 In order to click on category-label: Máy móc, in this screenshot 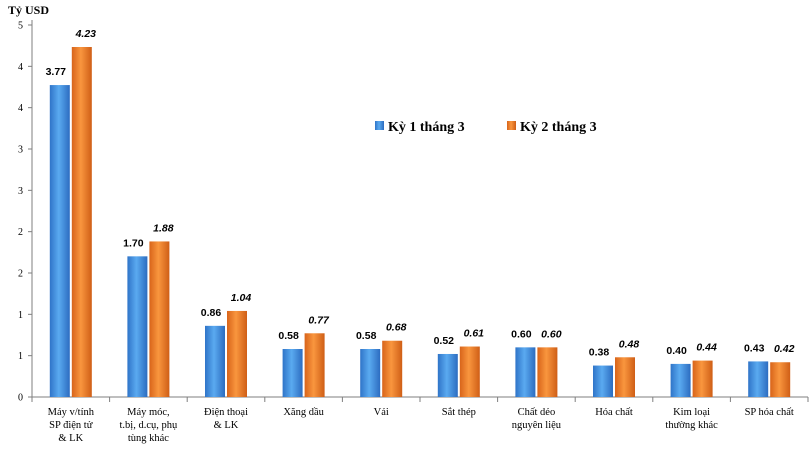, I will do `click(148, 412)`.